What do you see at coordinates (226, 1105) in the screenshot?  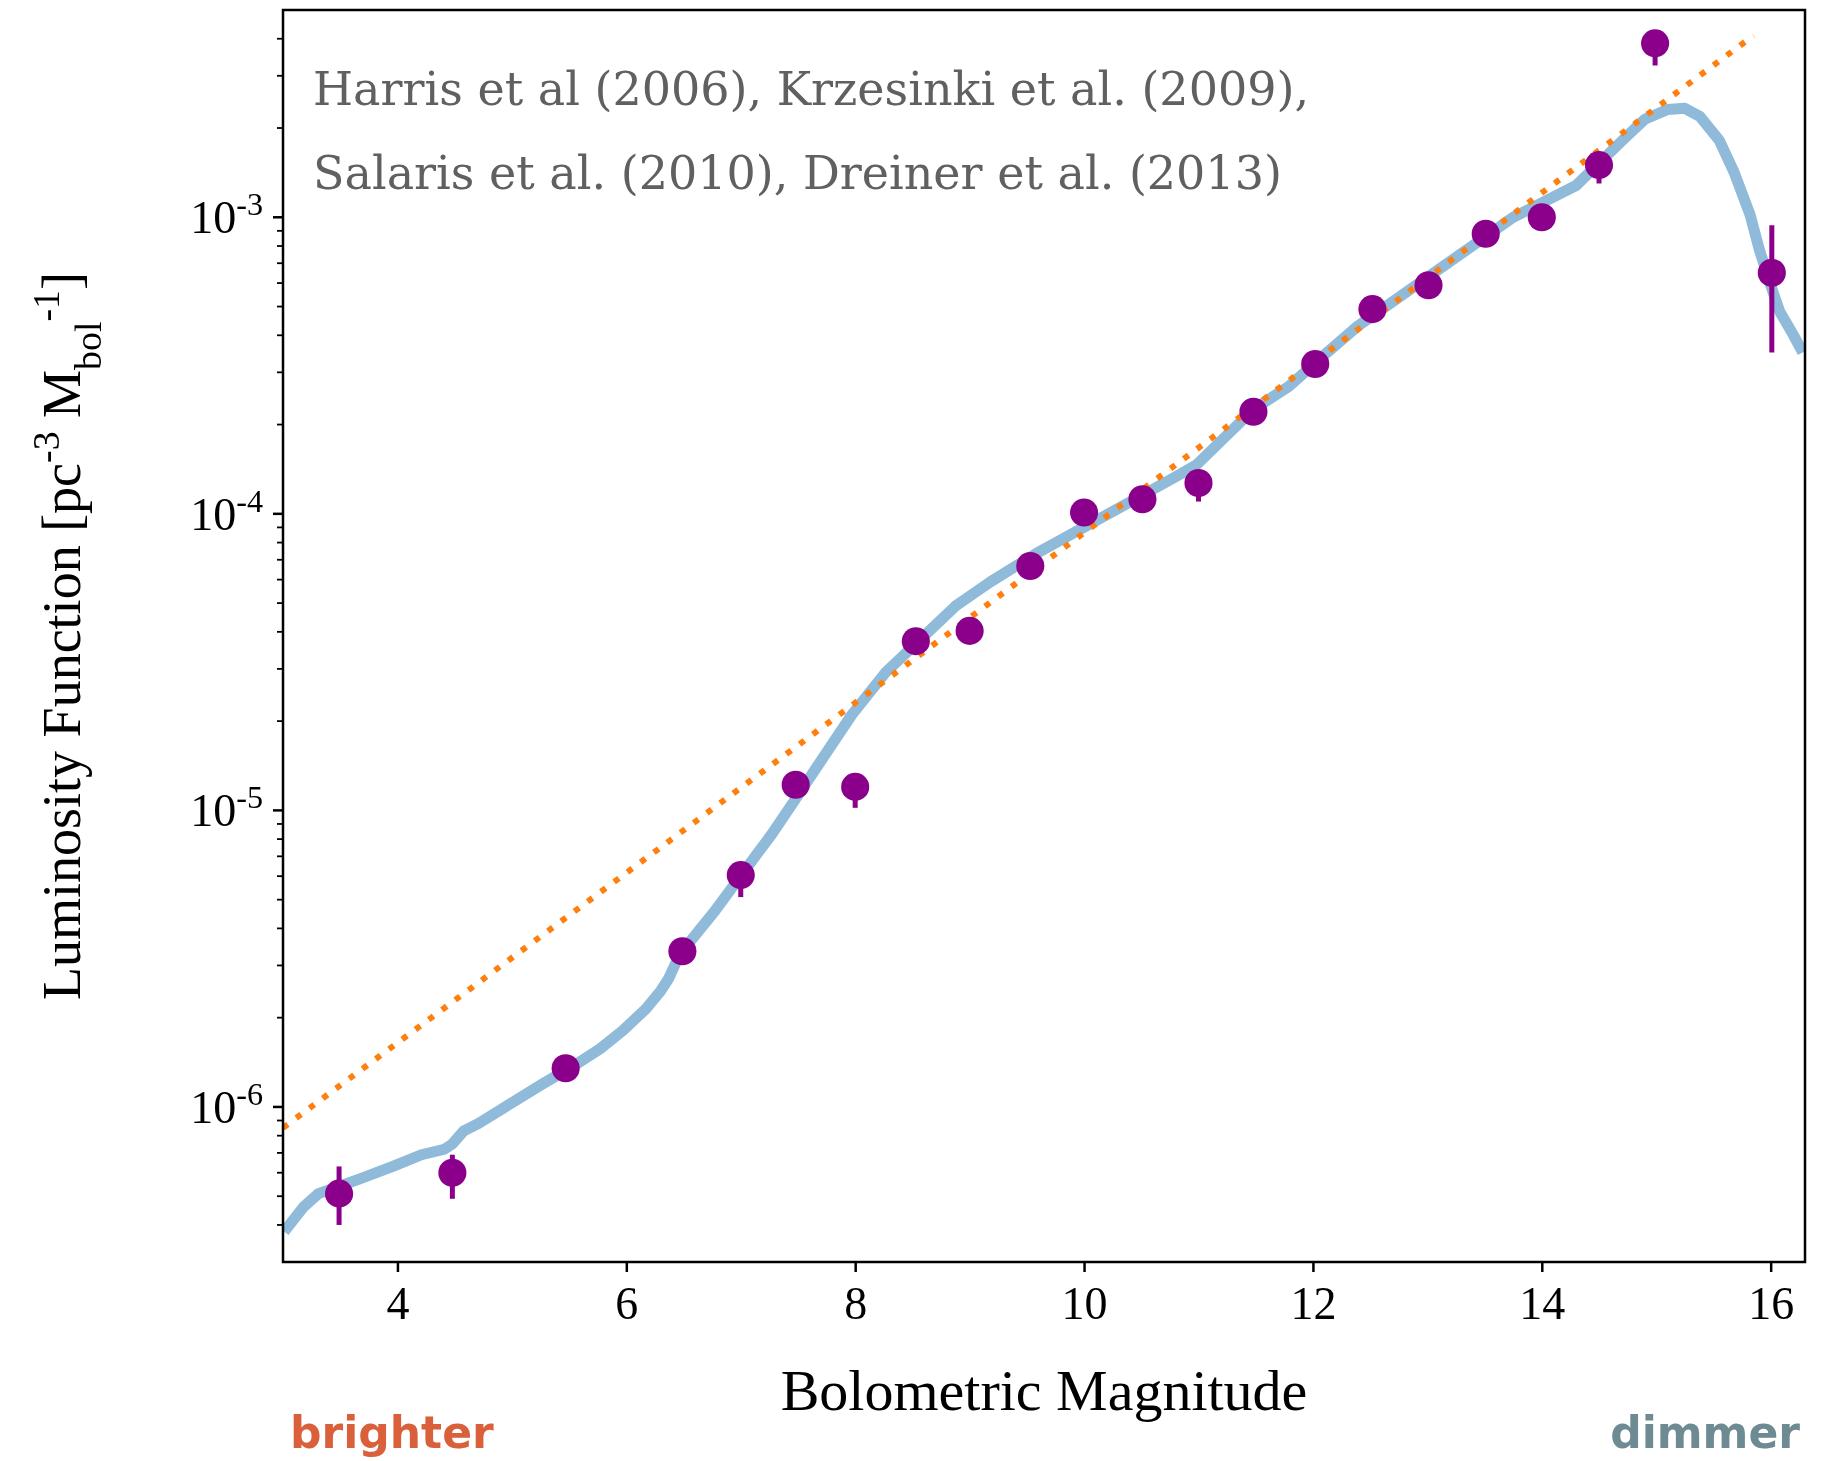 I see `y-tick-label: 10$^{-6}$` at bounding box center [226, 1105].